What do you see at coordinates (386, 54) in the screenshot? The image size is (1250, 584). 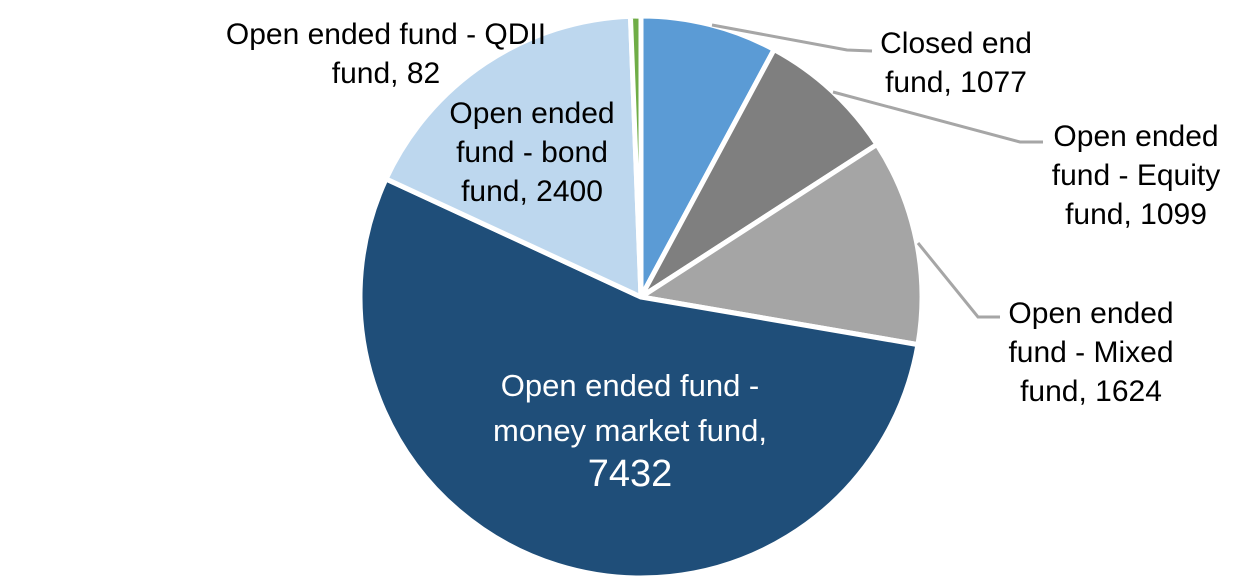 I see `label-open-ended-qdii-fund: Open ended fund - QDII fund, 82` at bounding box center [386, 54].